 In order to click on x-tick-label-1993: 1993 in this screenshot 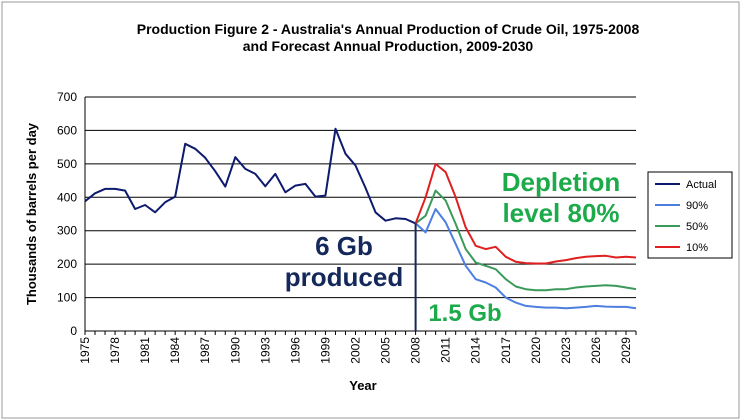, I will do `click(265, 350)`.